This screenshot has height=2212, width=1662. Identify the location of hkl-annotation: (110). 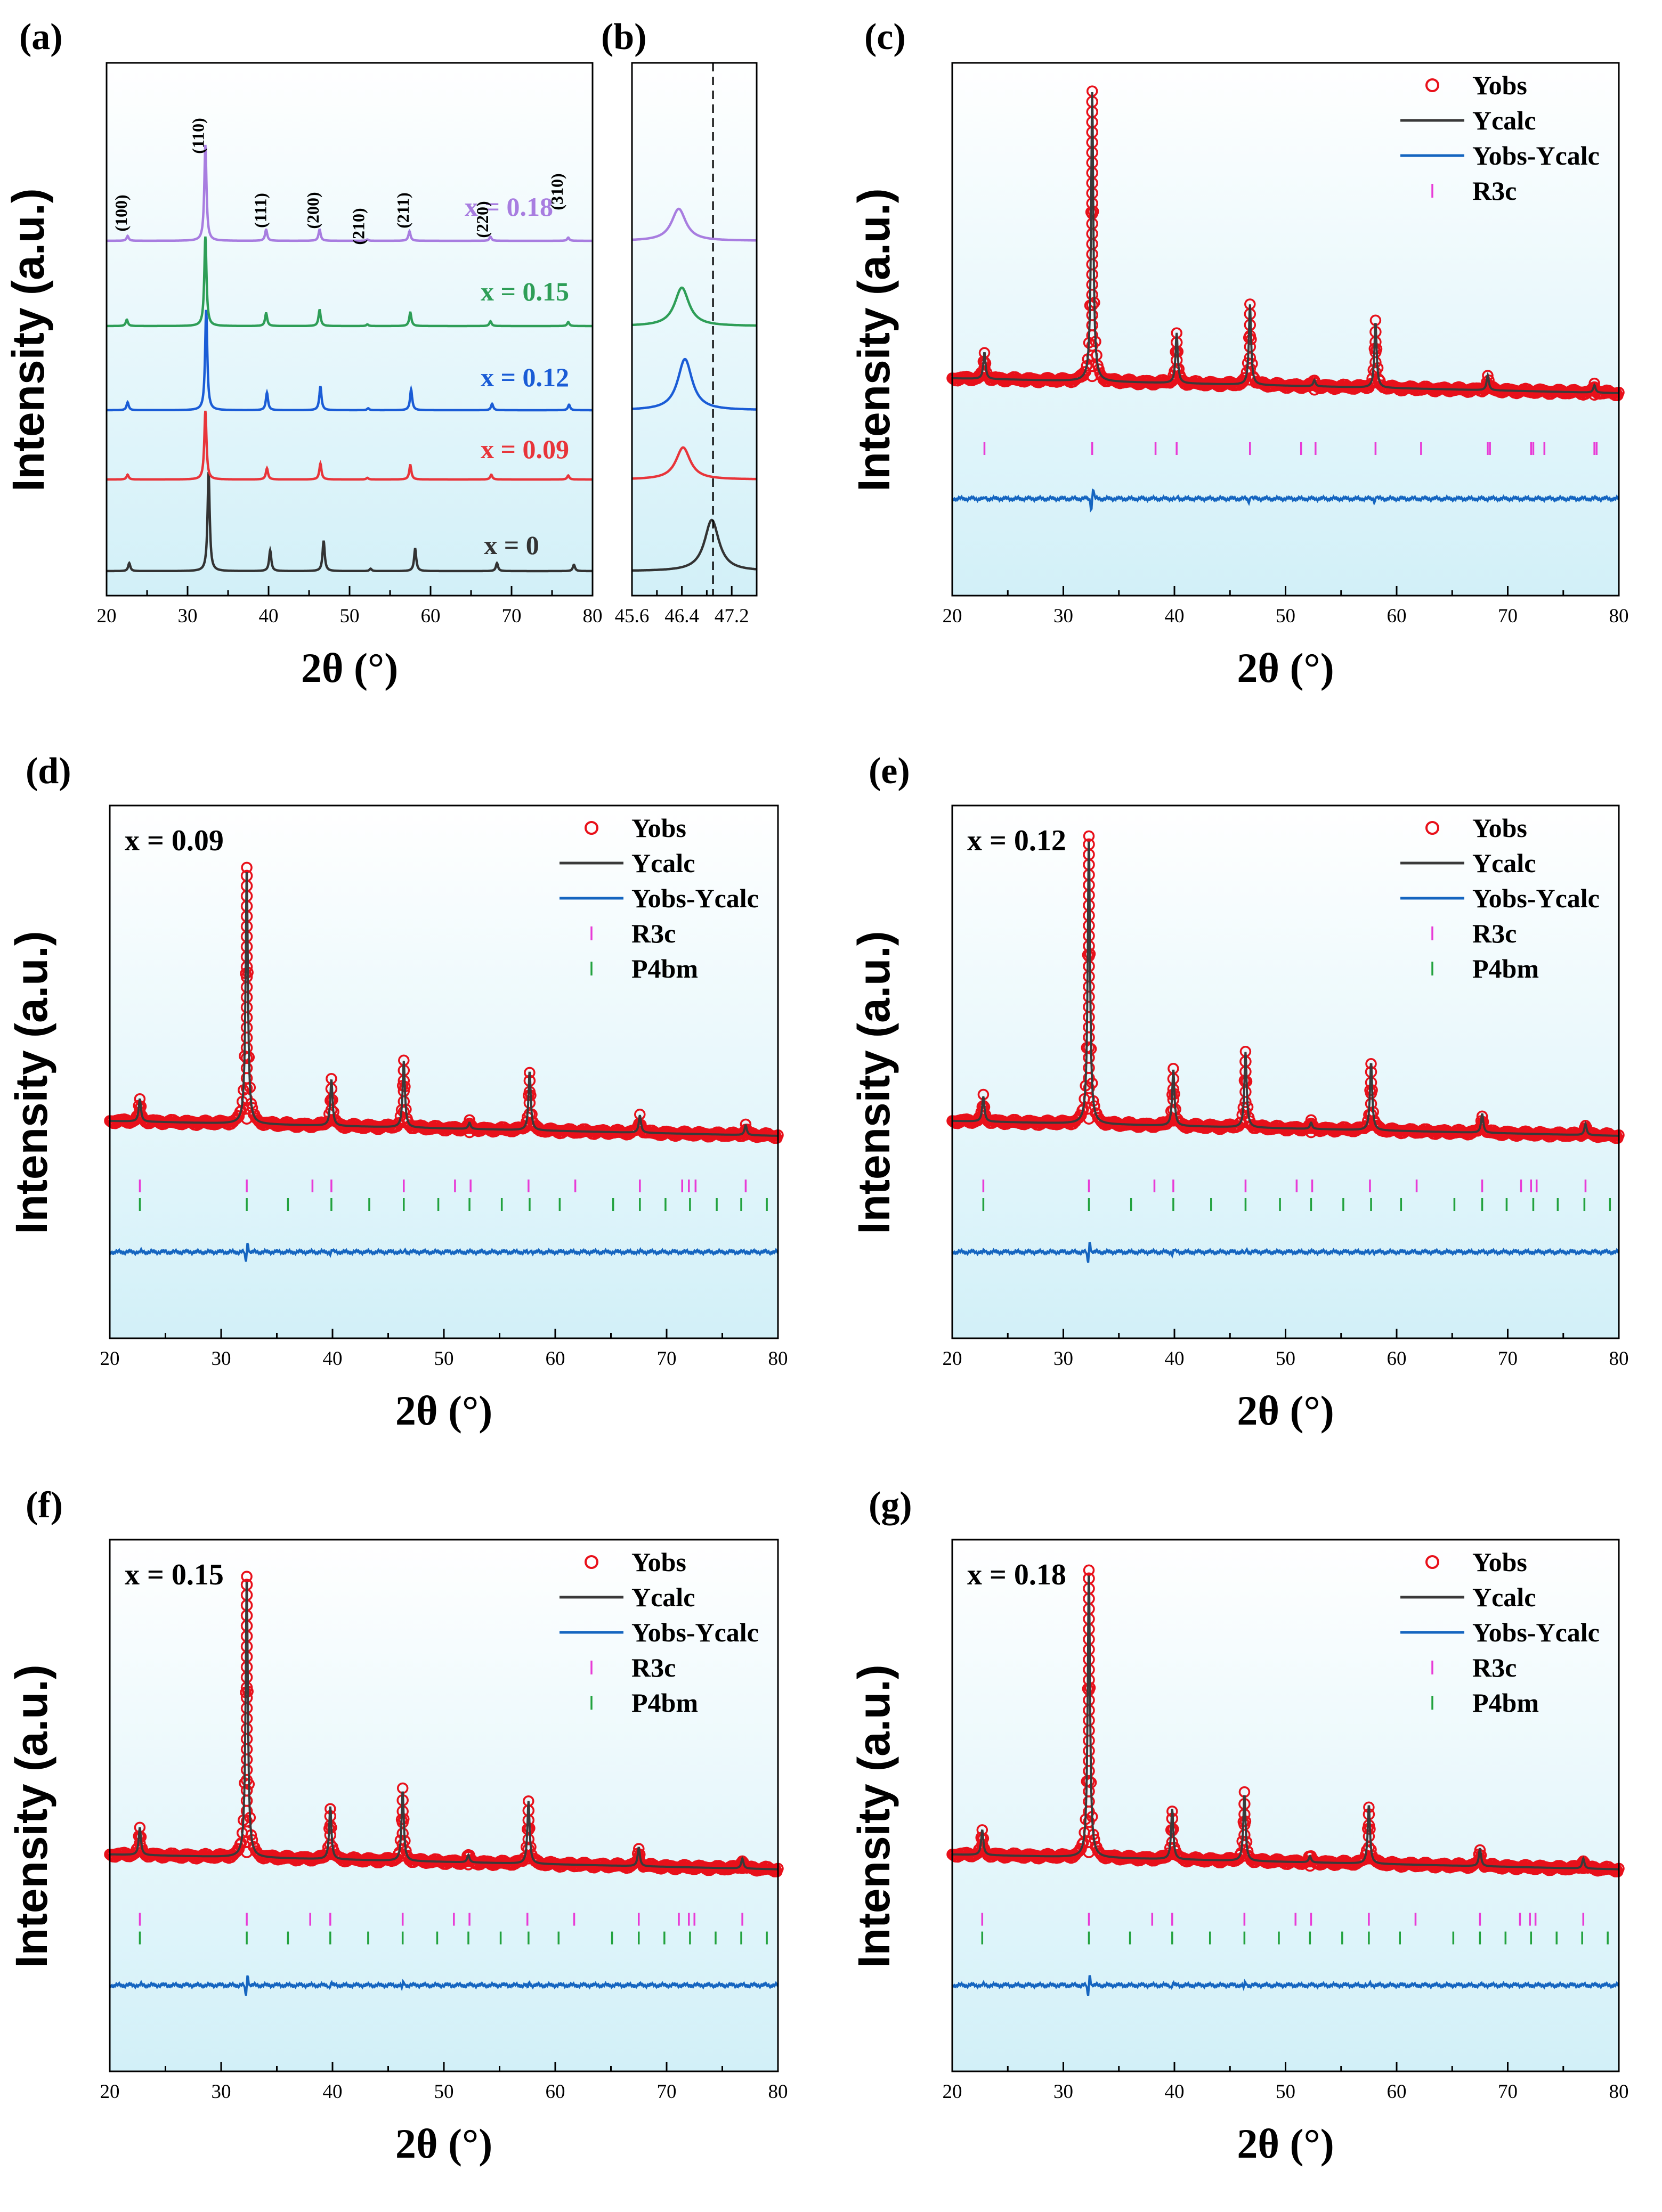
(198, 136).